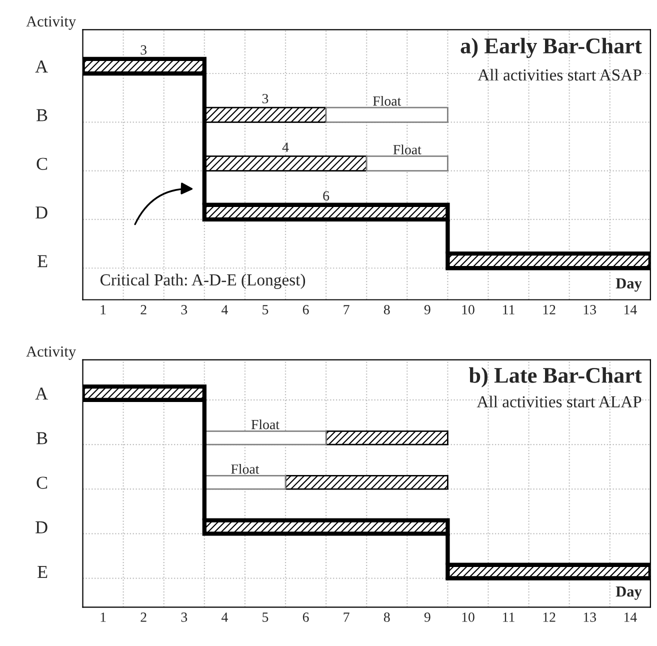 The width and height of the screenshot is (657, 646). Describe the element at coordinates (560, 74) in the screenshot. I see `text: All activities start ASAP` at that location.